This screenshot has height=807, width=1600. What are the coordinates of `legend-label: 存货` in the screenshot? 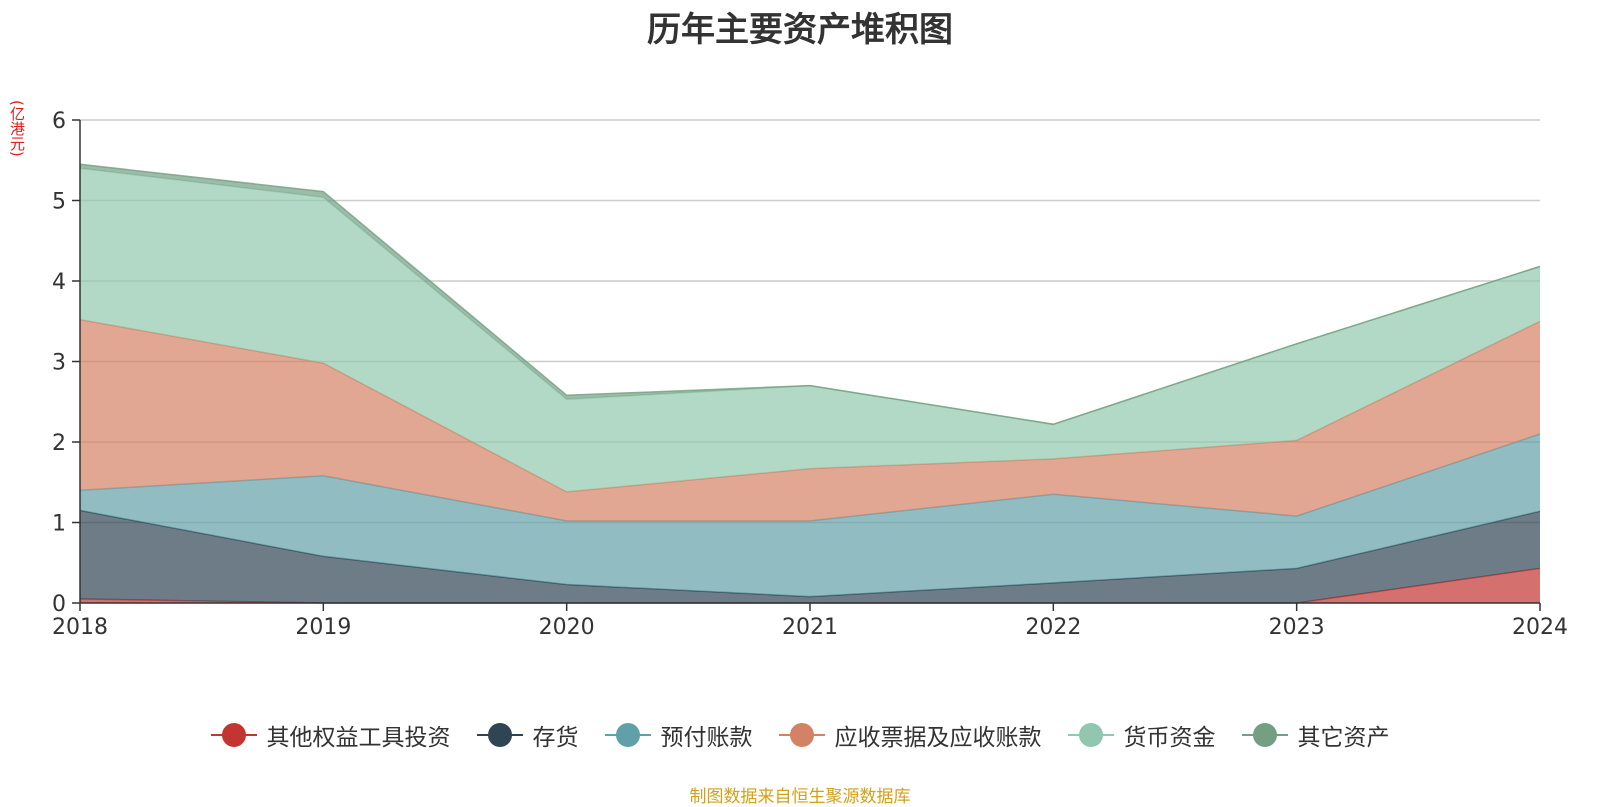 It's located at (555, 738).